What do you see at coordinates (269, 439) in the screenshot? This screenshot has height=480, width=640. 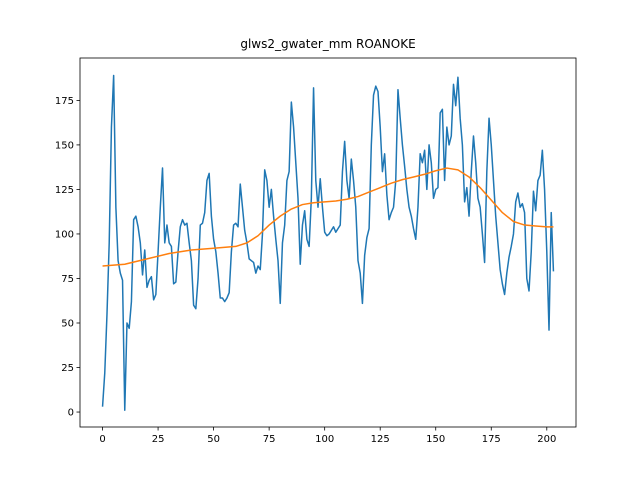 I see `x-tick-label: 75` at bounding box center [269, 439].